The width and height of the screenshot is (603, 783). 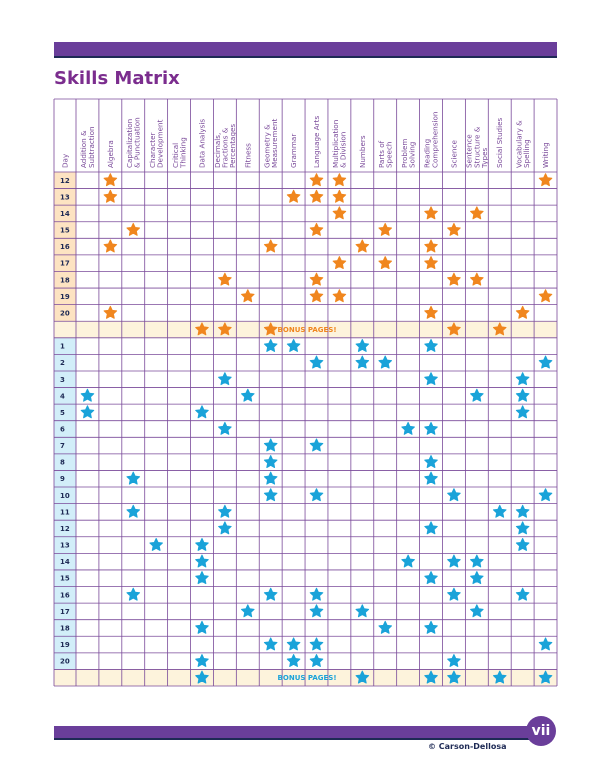 What do you see at coordinates (91, 147) in the screenshot?
I see `column-header-line: Subtraction` at bounding box center [91, 147].